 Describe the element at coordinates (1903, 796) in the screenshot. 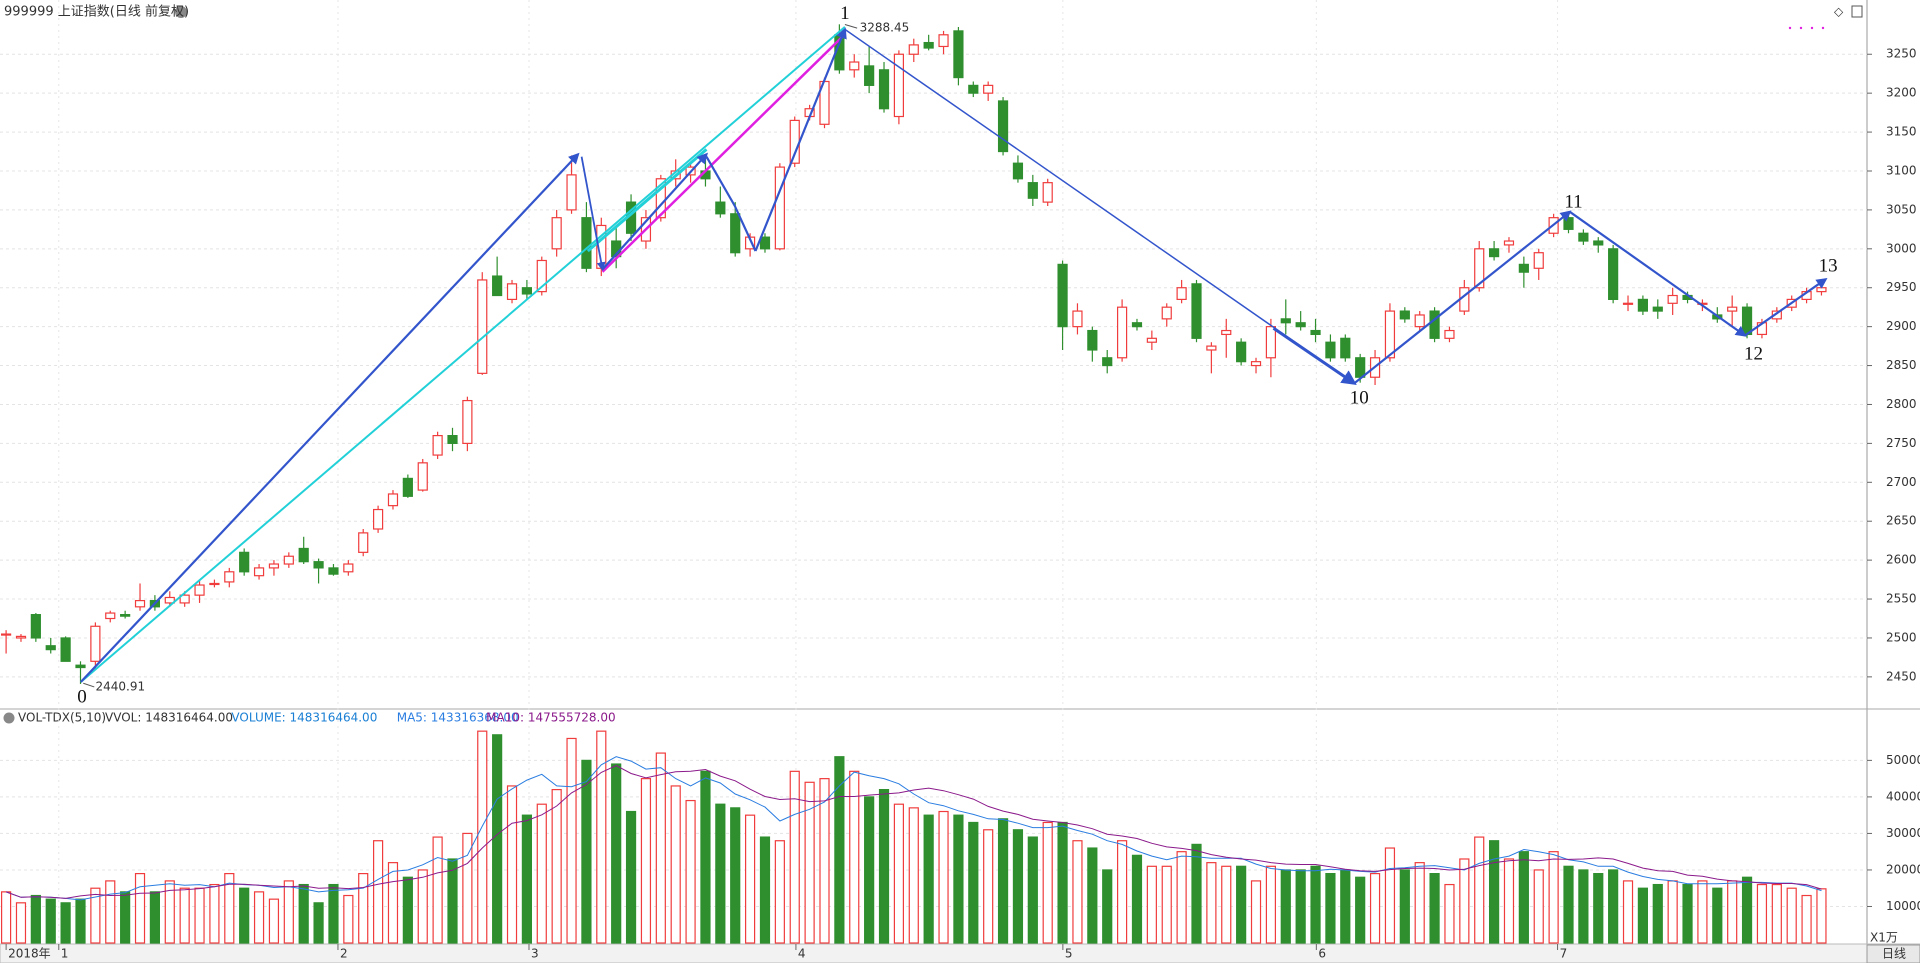

I see `y-tick-label: 40000` at that location.